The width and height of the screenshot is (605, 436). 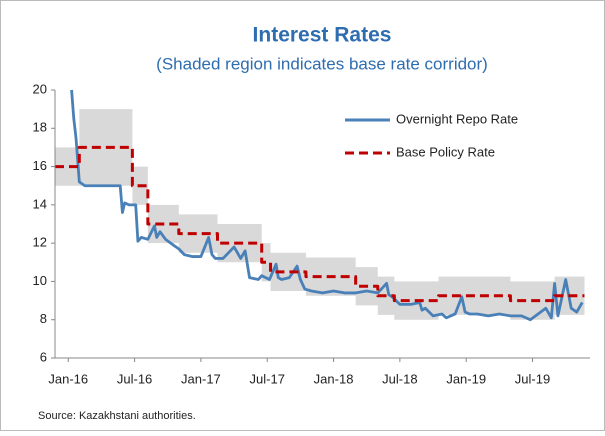 What do you see at coordinates (134, 378) in the screenshot?
I see `x-tick-label: Jul-16` at bounding box center [134, 378].